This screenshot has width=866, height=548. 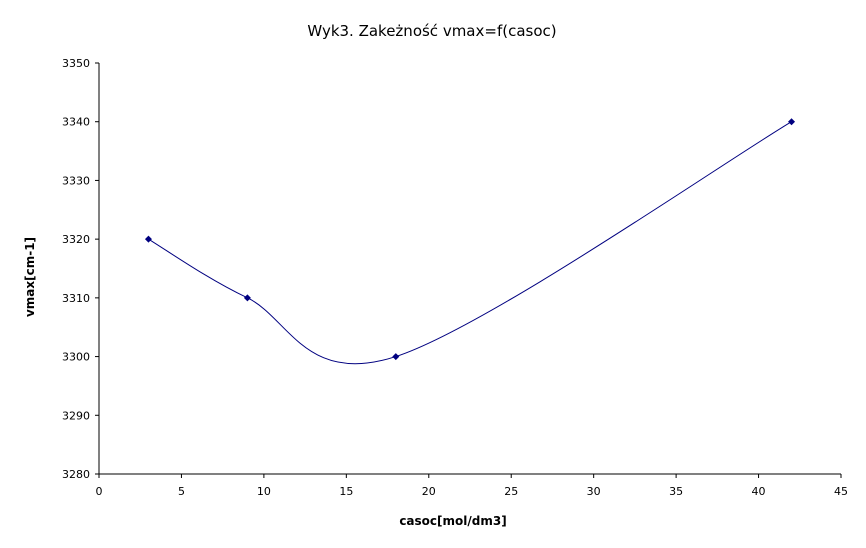 What do you see at coordinates (511, 491) in the screenshot?
I see `x-tick-label: 25` at bounding box center [511, 491].